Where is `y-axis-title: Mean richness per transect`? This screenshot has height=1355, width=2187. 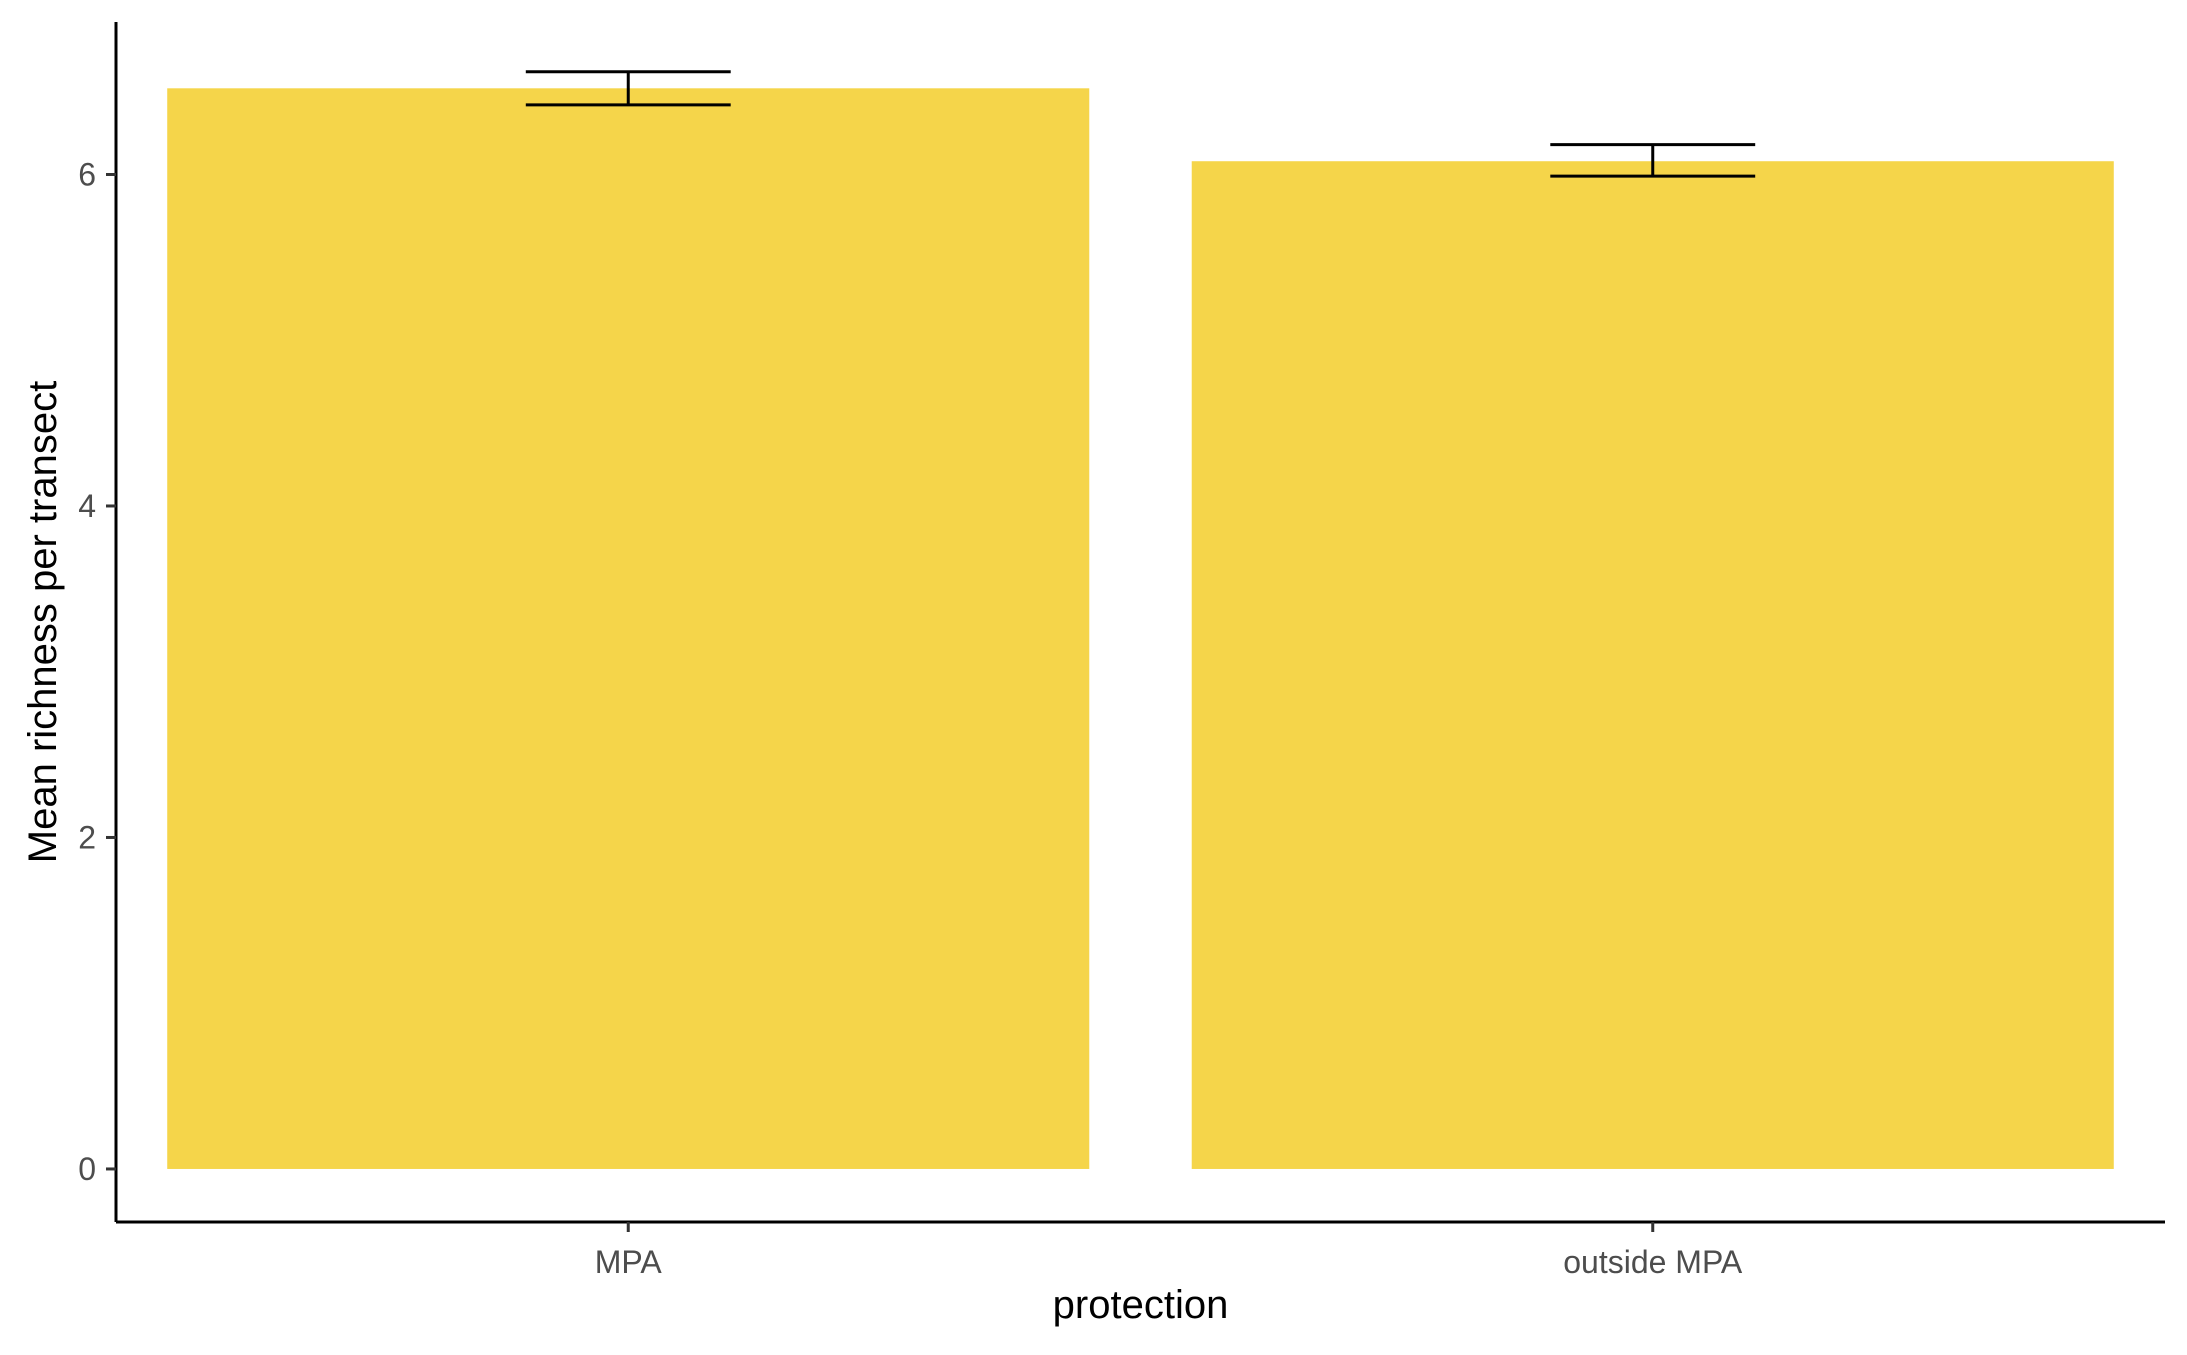
y-axis-title: Mean richness per transect is located at coordinates (43, 622).